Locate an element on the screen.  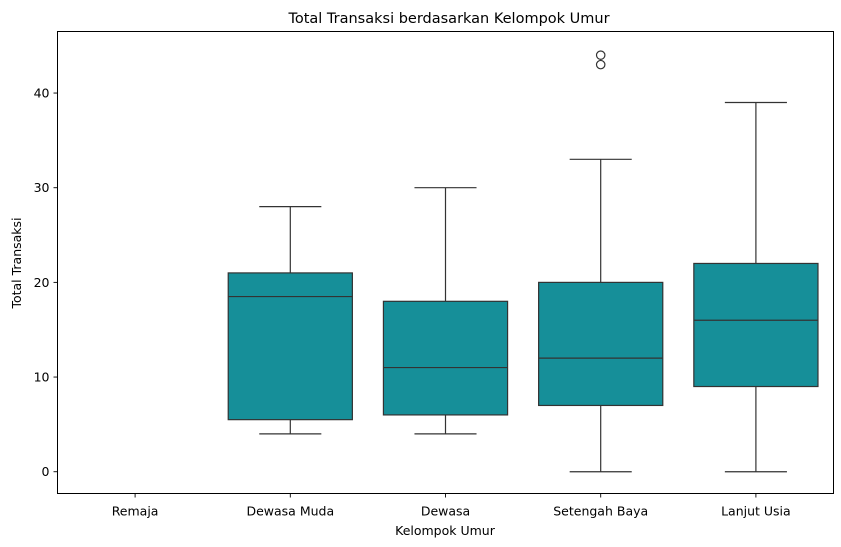
x-tick-label: Remaja is located at coordinates (135, 511).